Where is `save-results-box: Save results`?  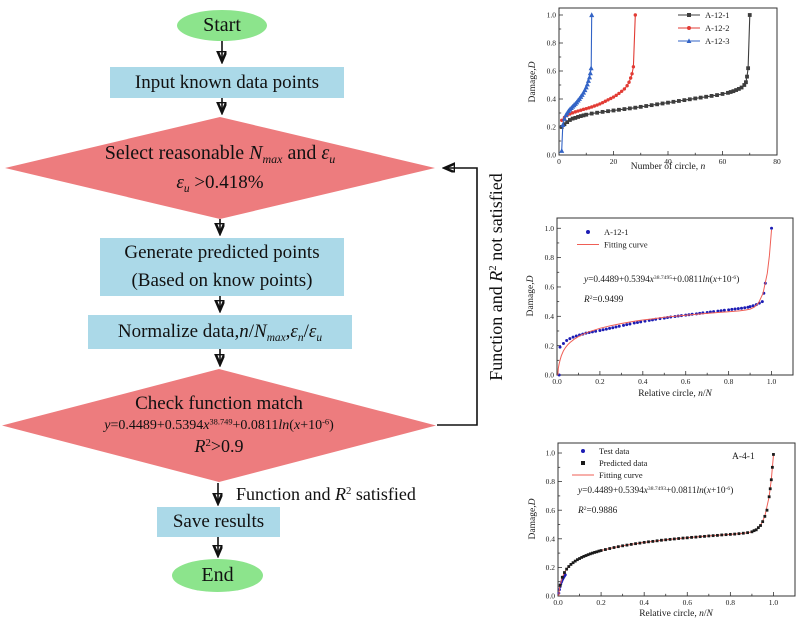
save-results-box: Save results is located at coordinates (218, 522).